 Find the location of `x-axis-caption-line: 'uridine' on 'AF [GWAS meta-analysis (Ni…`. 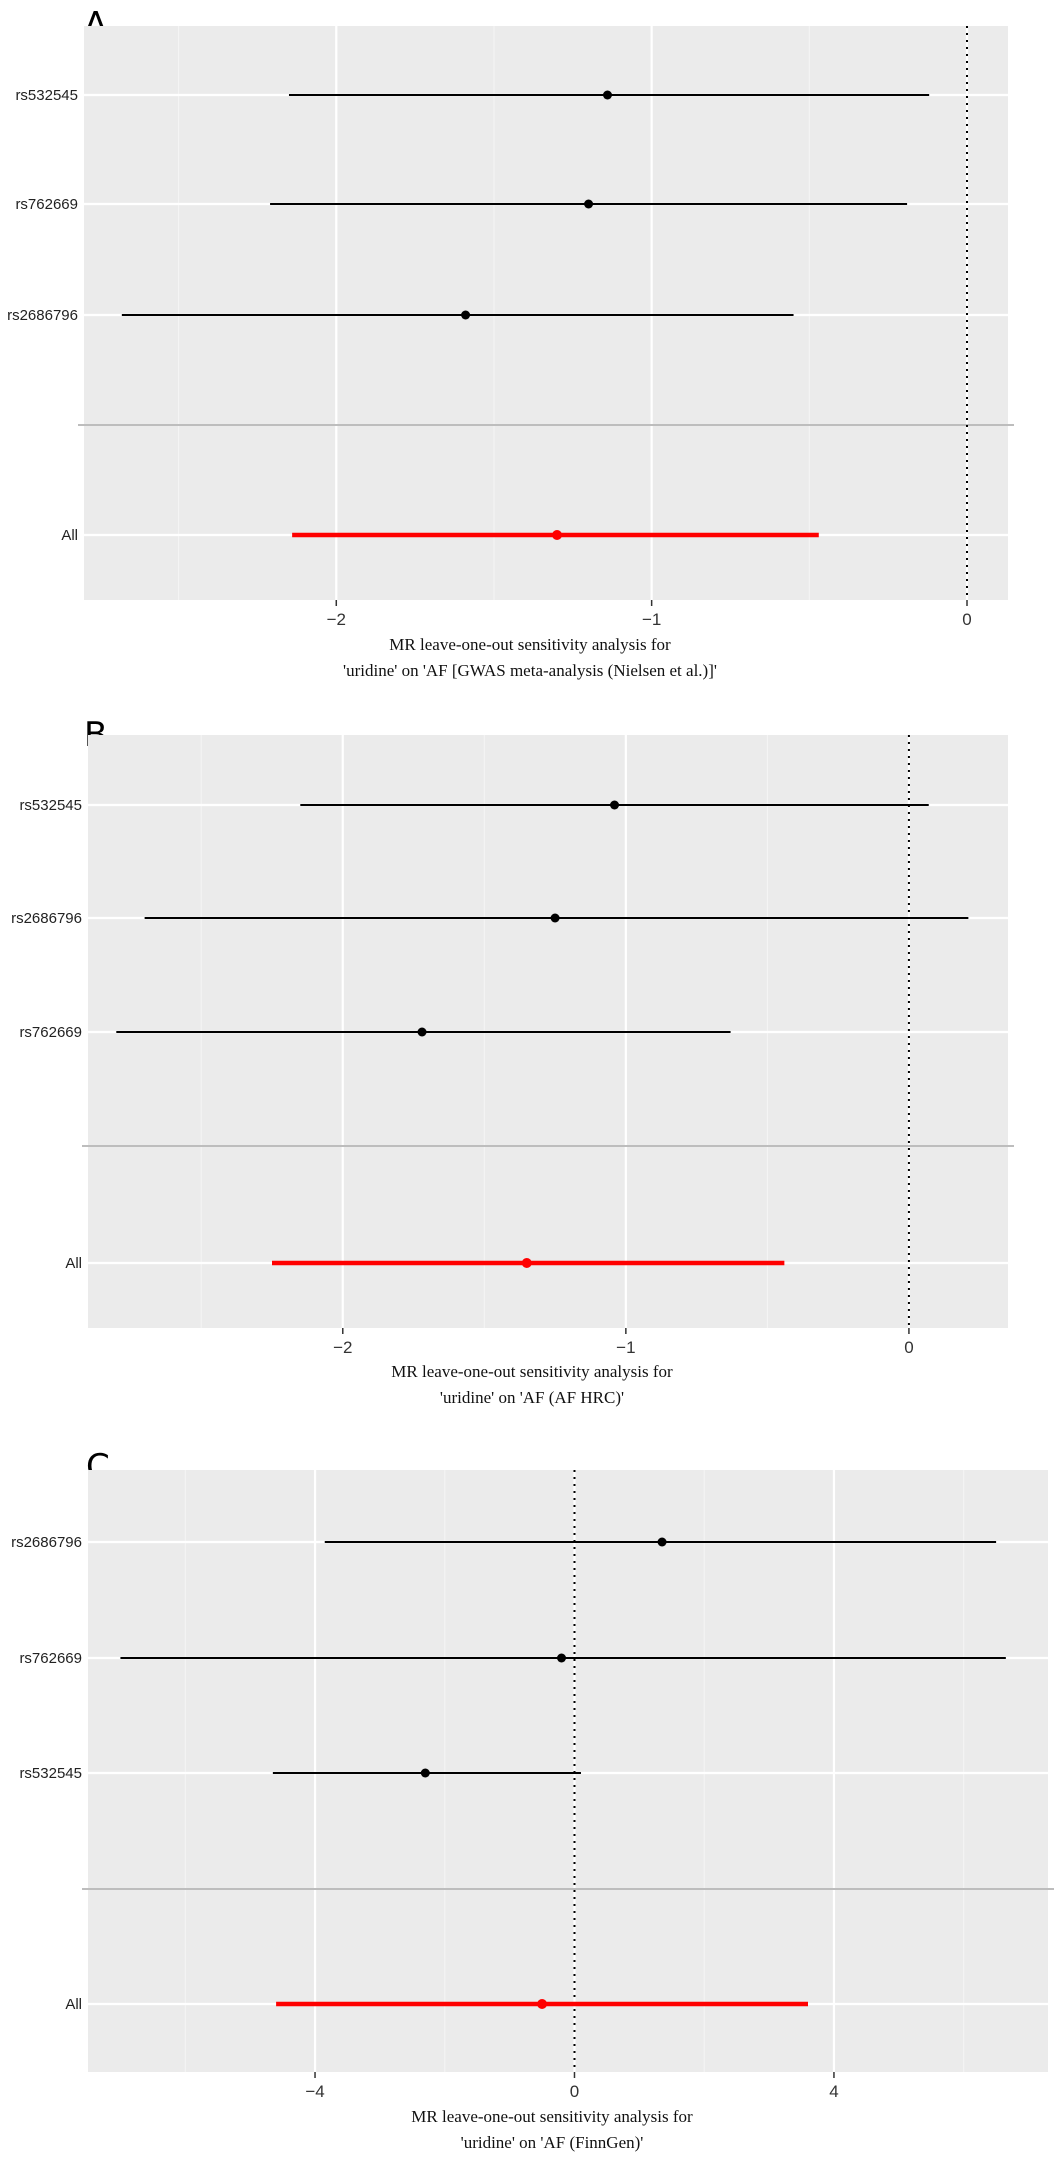

x-axis-caption-line: 'uridine' on 'AF [GWAS meta-analysis (Ni… is located at coordinates (530, 670).